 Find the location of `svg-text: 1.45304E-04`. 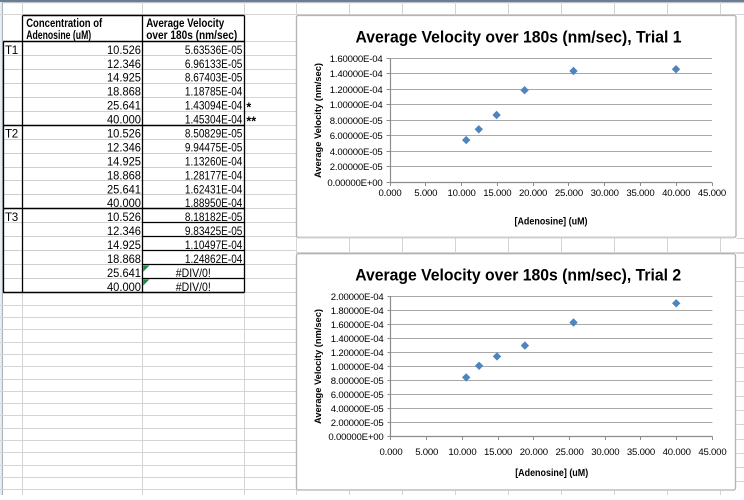

svg-text: 1.45304E-04 is located at coordinates (214, 120).